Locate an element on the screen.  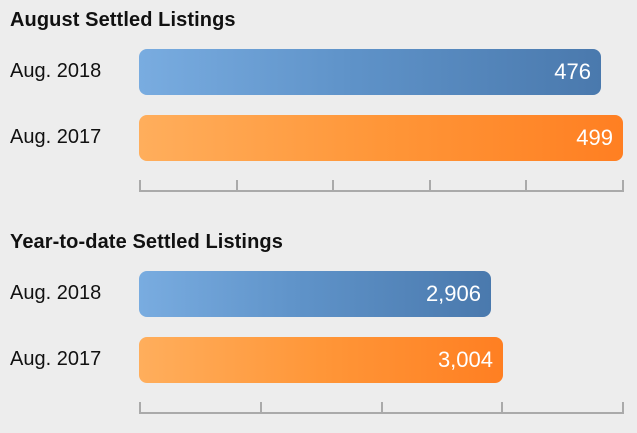
bar-value-ytd-2017: 3,004 is located at coordinates (465, 359).